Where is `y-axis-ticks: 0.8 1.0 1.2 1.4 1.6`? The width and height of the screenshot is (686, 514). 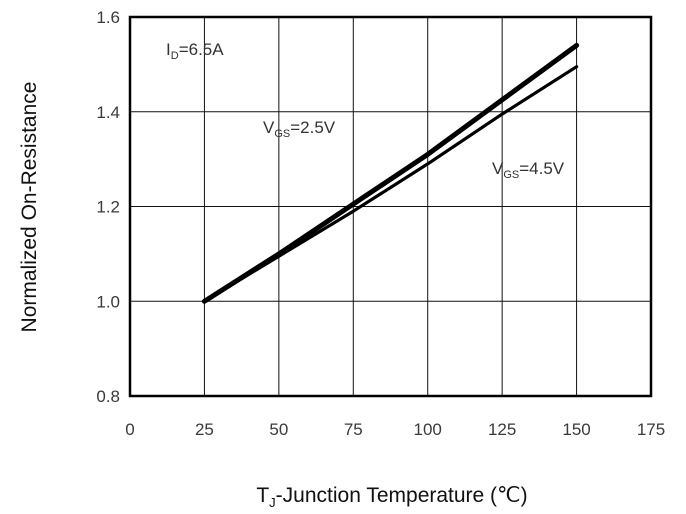 y-axis-ticks: 0.8 1.0 1.2 1.4 1.6 is located at coordinates (108, 207).